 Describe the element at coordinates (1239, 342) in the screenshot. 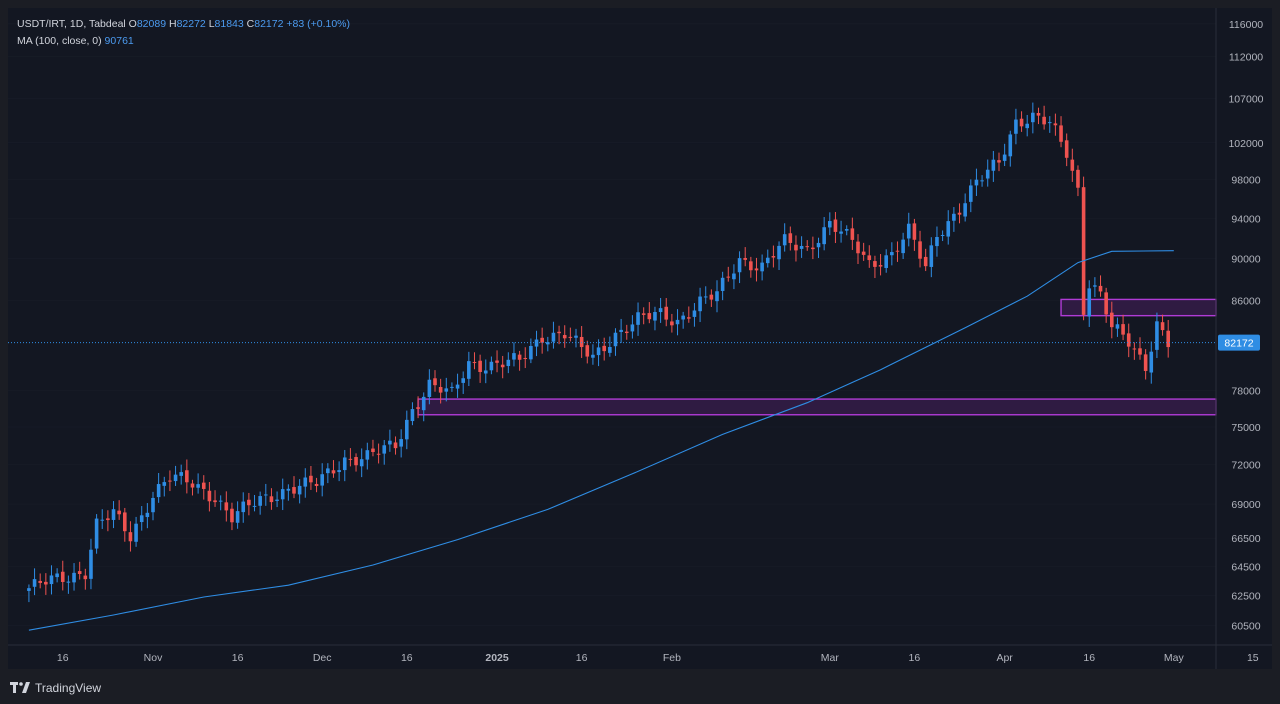

I see `last-price-tag: 82172` at that location.